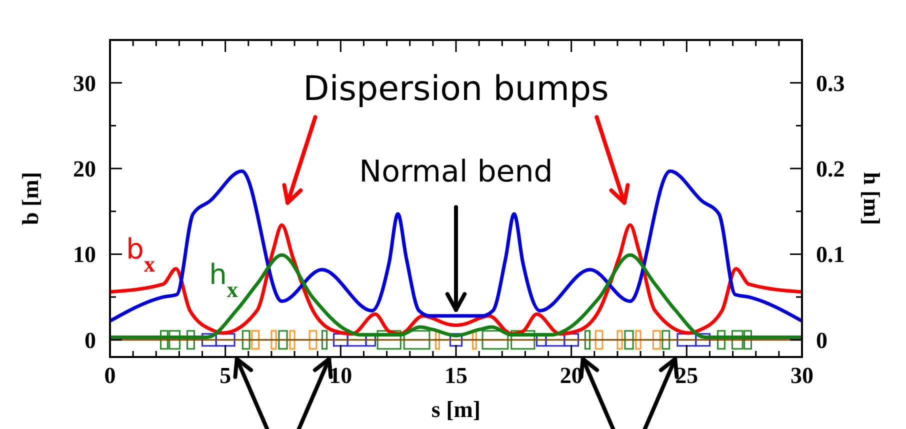 This screenshot has width=906, height=429. What do you see at coordinates (84, 255) in the screenshot?
I see `y-tick-label: 10` at bounding box center [84, 255].